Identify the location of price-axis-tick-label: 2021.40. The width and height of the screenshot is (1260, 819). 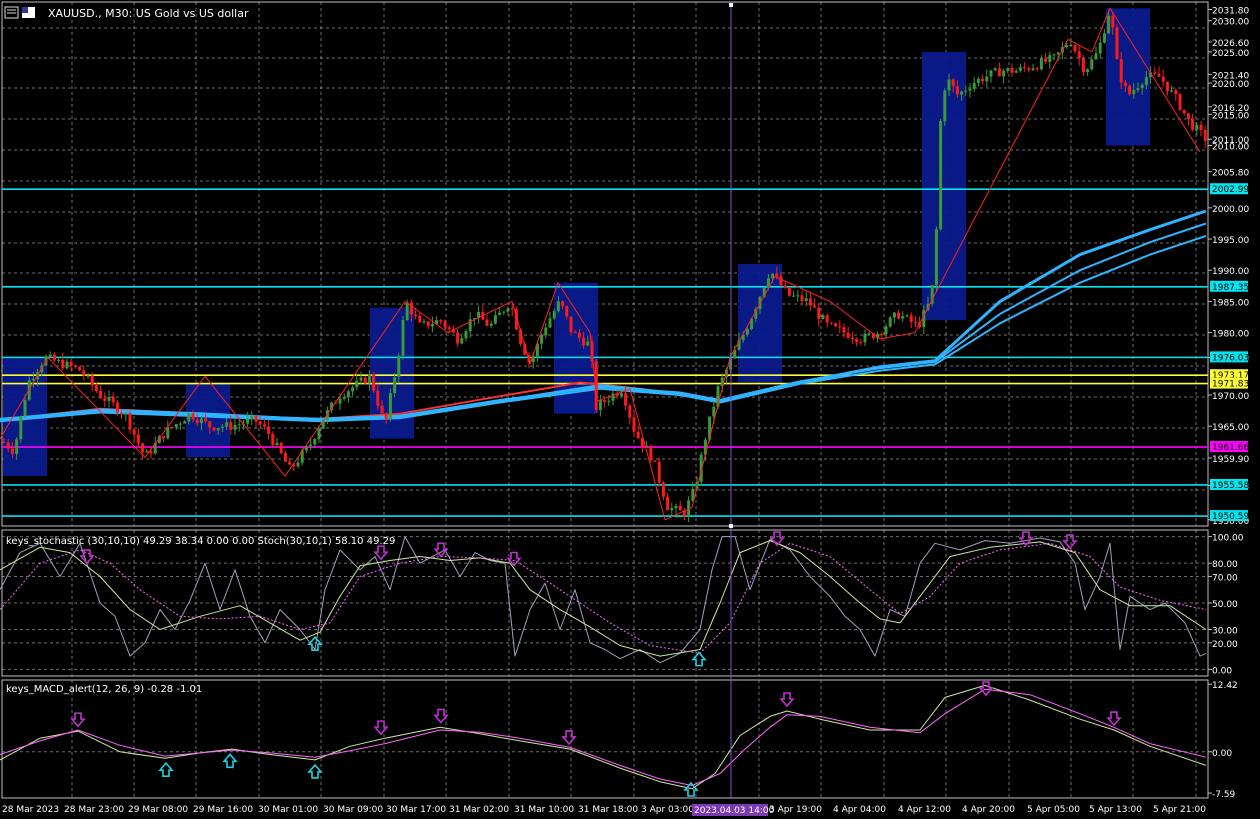
(1230, 76).